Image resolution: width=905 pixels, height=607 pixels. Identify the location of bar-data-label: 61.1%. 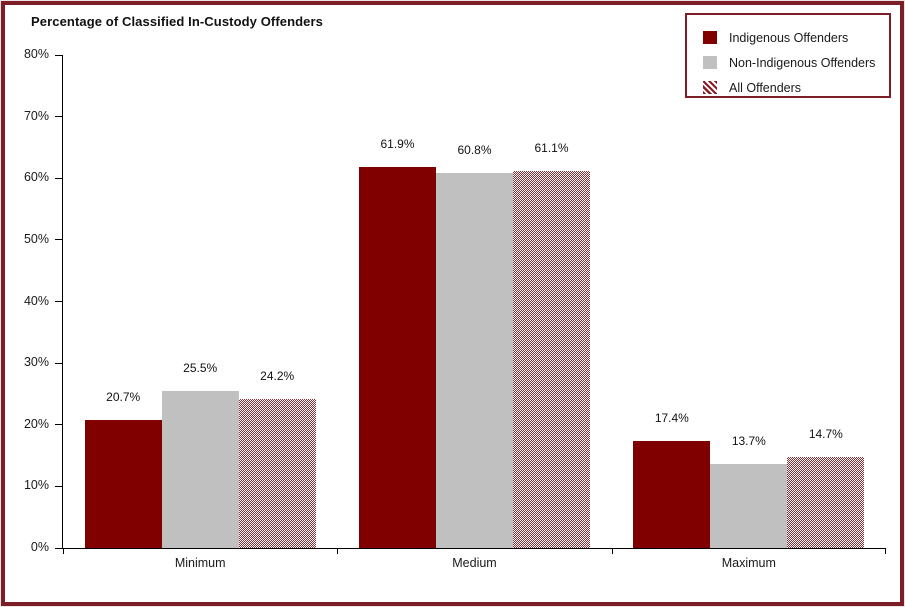
(551, 148).